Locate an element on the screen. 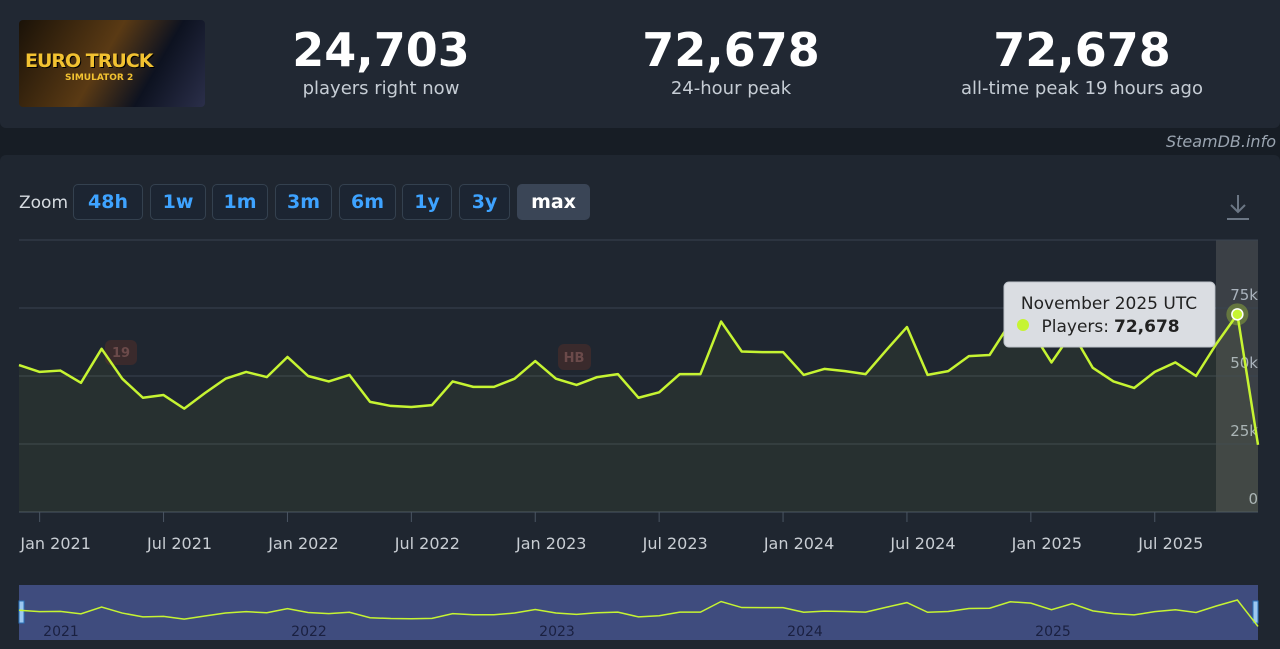 Image resolution: width=1280 pixels, height=649 pixels. flag-label: HB is located at coordinates (574, 358).